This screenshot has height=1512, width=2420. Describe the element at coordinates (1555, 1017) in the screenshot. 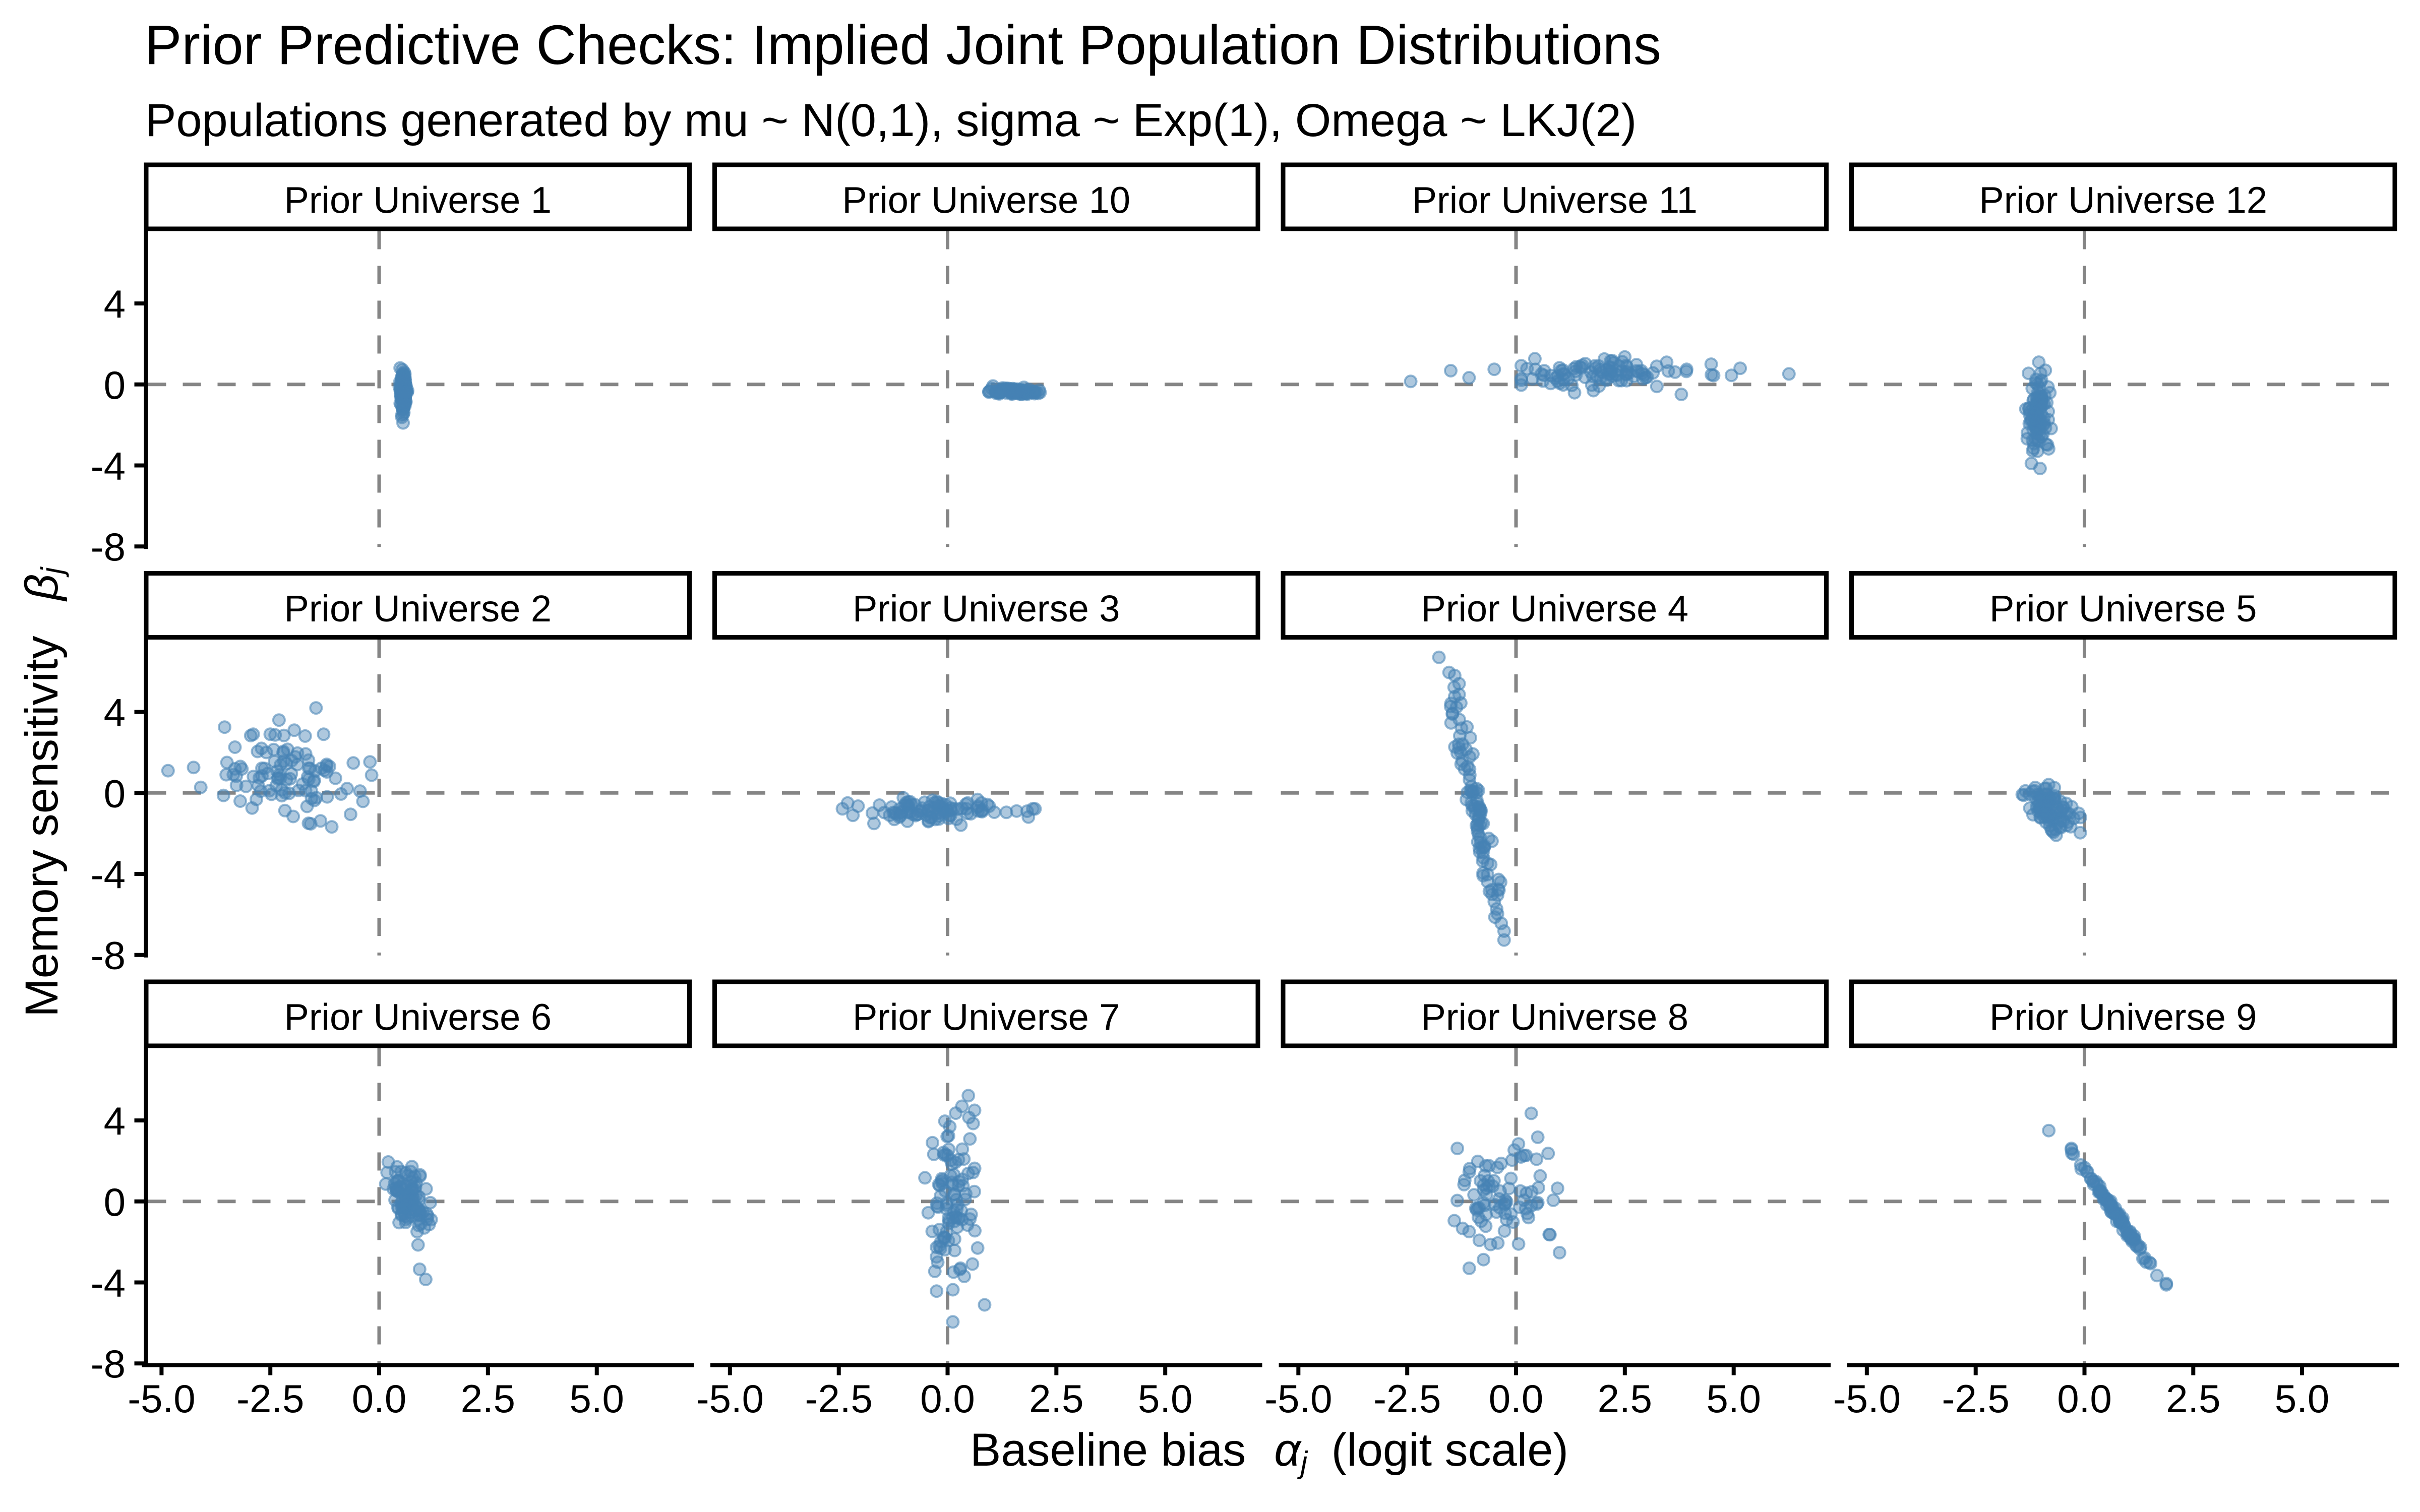

I see `svg-text: Prior Universe 8` at that location.